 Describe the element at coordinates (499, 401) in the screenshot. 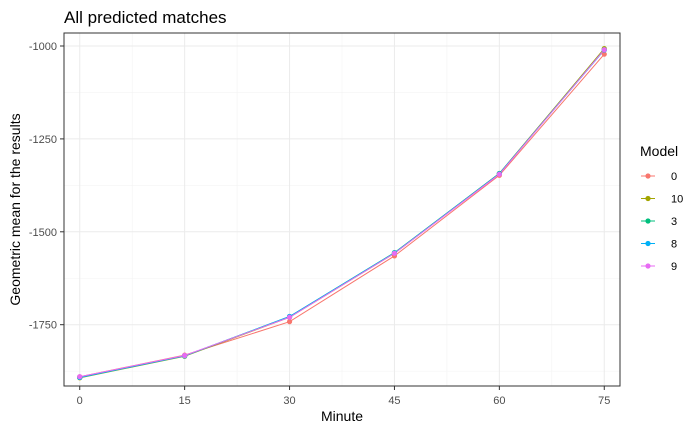

I see `x-tick-label: 60` at that location.